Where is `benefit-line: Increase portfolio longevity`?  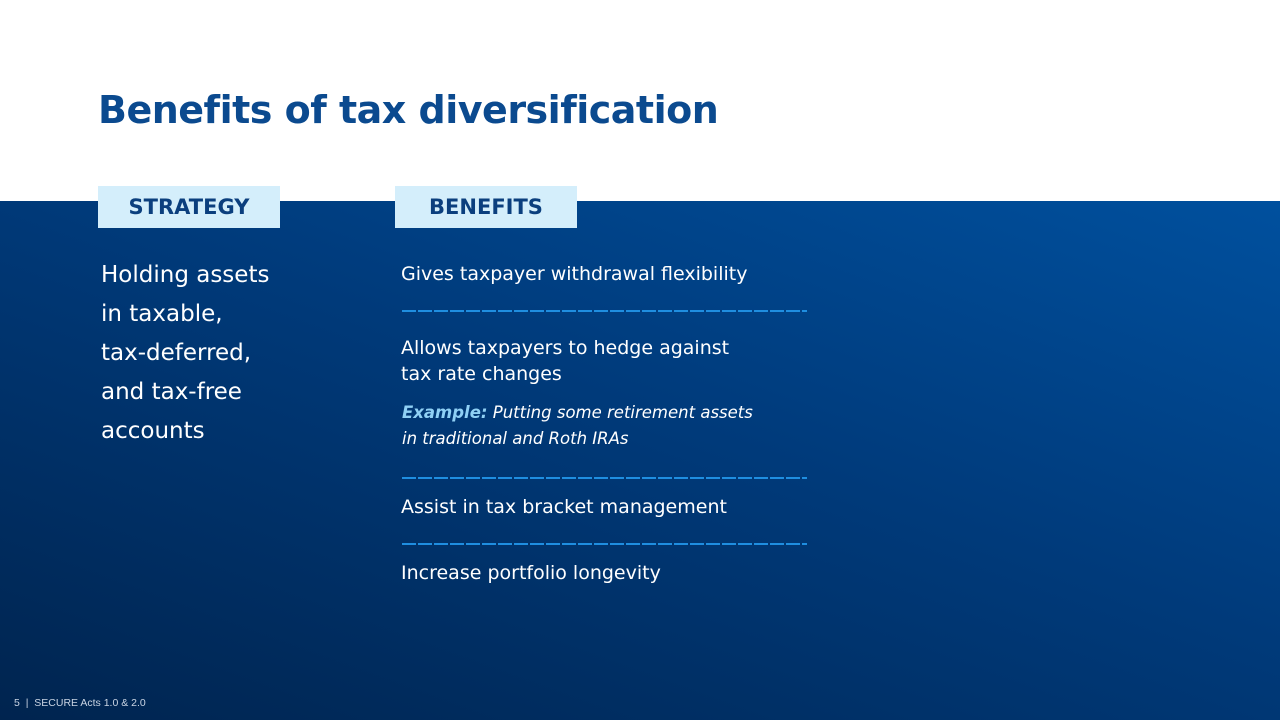 benefit-line: Increase portfolio longevity is located at coordinates (531, 573).